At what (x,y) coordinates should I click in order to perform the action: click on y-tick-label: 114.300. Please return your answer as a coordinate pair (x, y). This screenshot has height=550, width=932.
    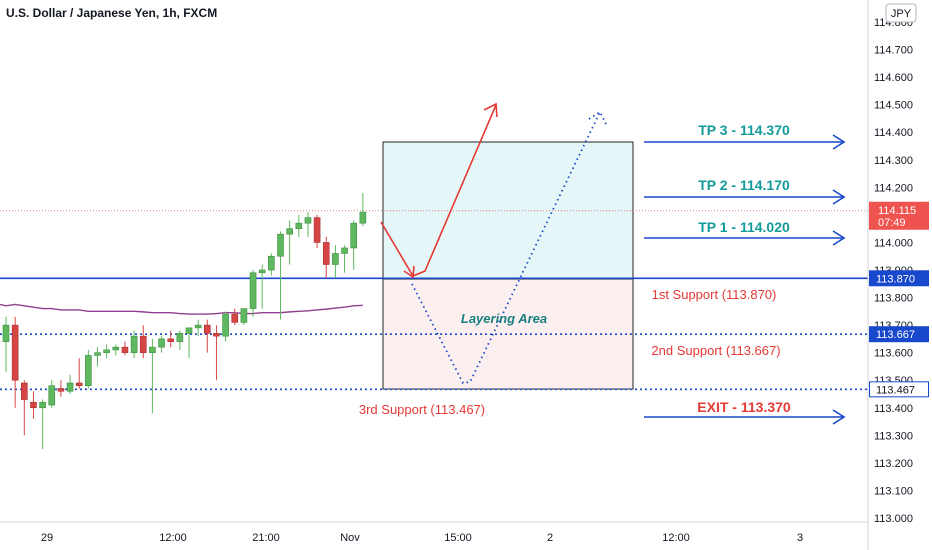
    Looking at the image, I should click on (893, 161).